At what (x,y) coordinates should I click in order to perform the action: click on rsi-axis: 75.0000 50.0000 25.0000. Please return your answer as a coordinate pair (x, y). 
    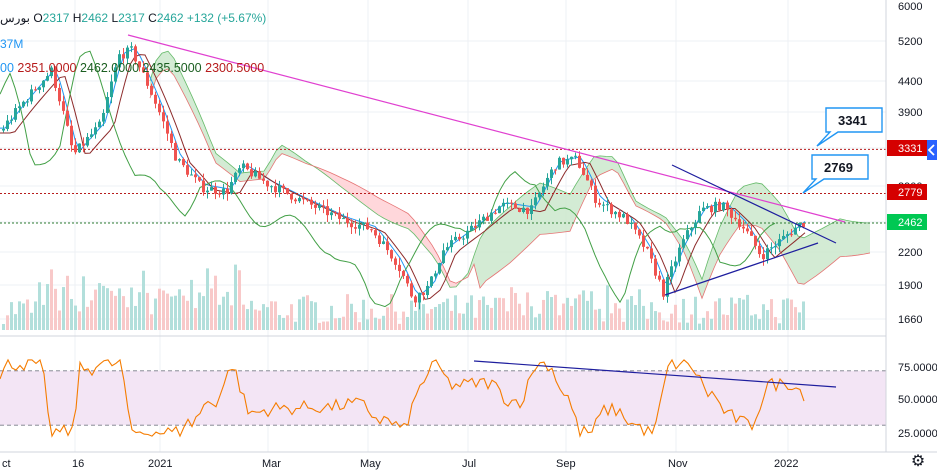
    Looking at the image, I should click on (917, 401).